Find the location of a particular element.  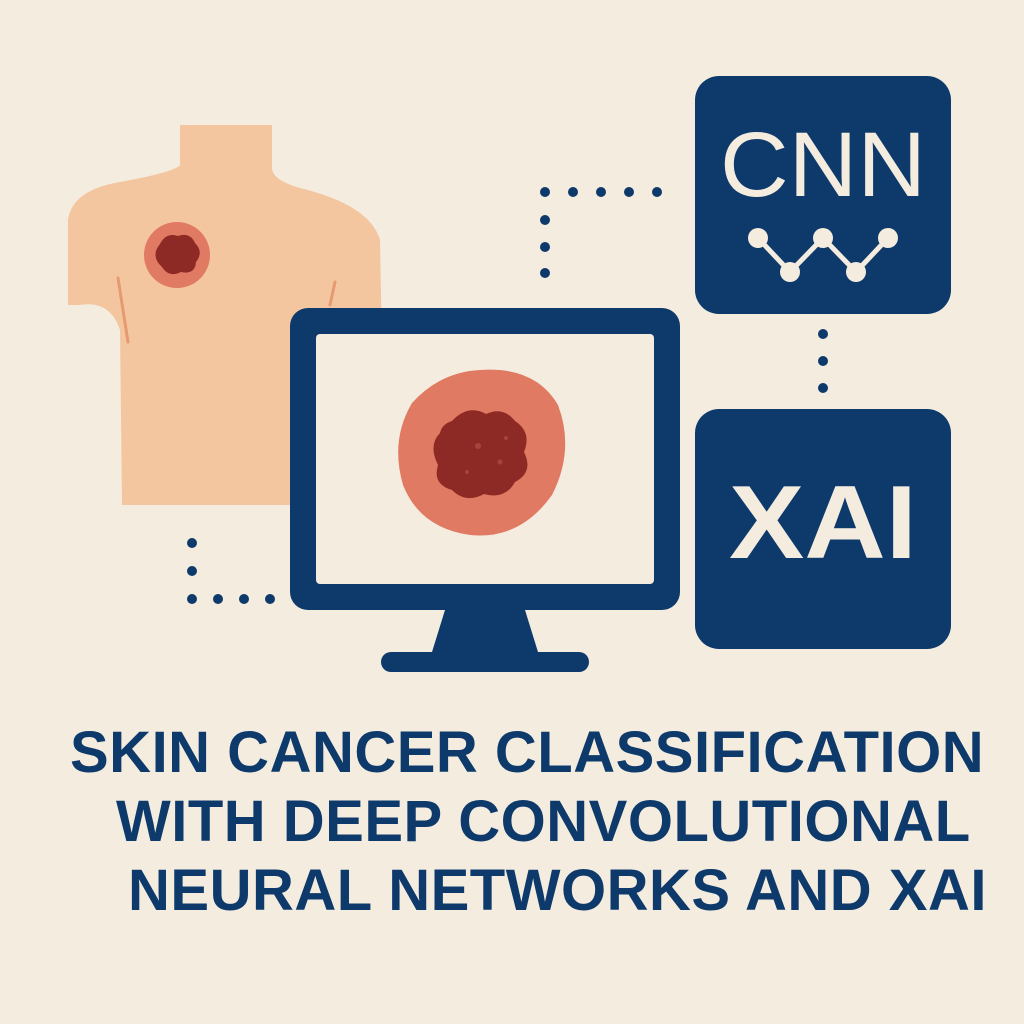

title-line-2: WITH DEEP CONVOLUTIONAL is located at coordinates (543, 821).